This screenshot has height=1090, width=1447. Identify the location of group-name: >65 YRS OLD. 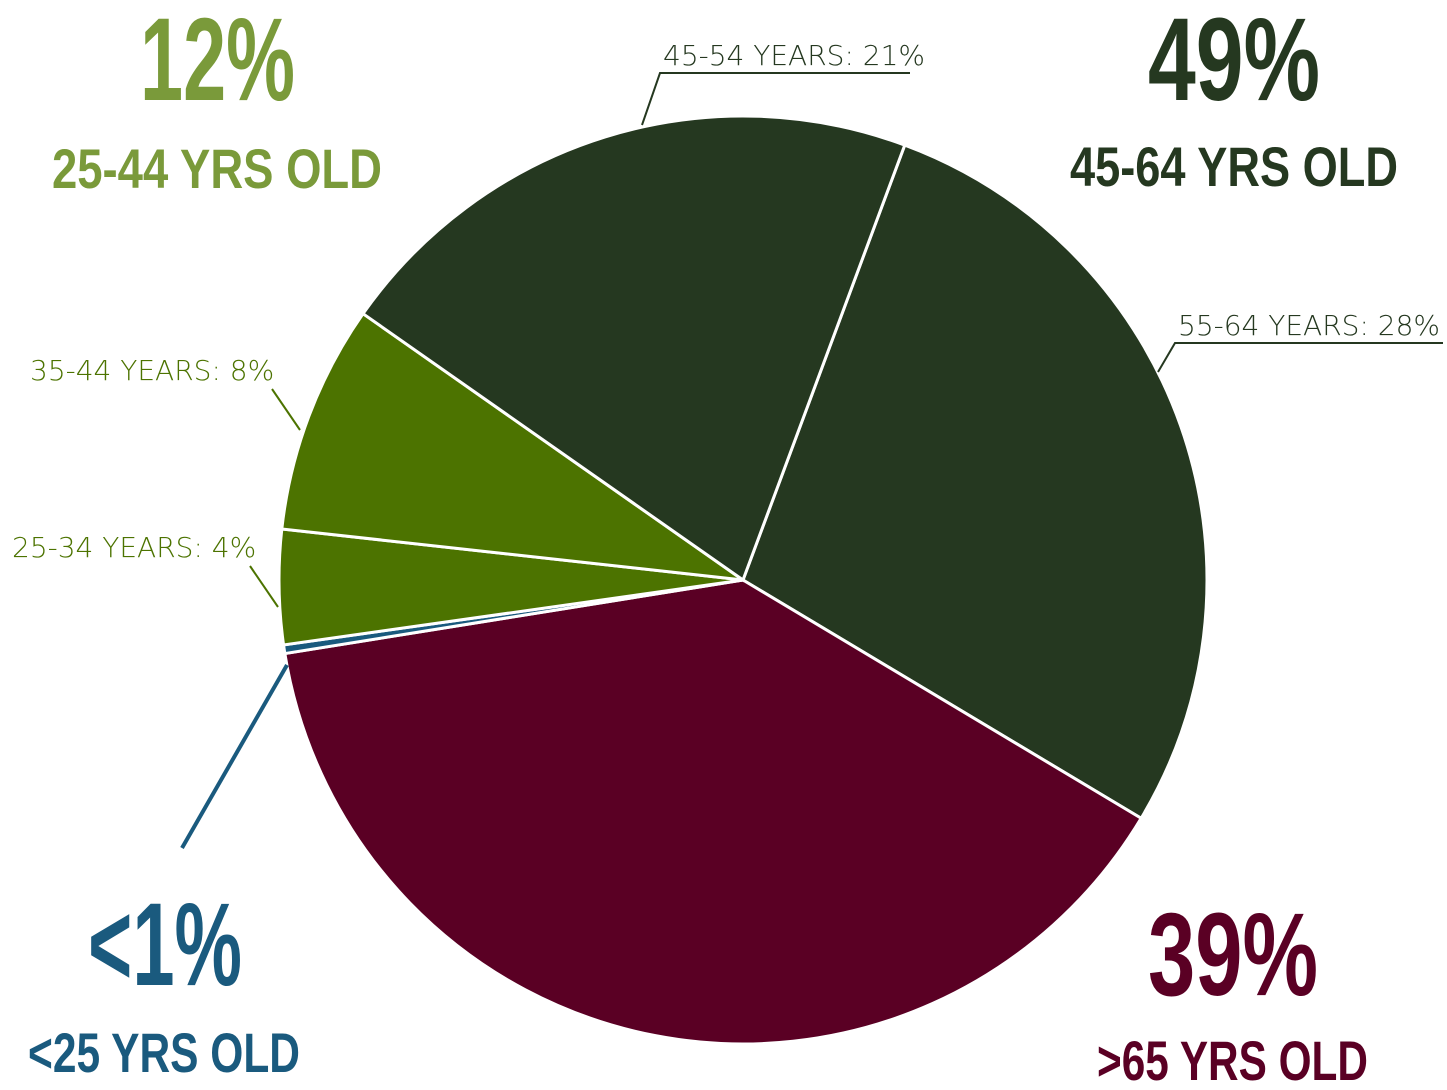
(1232, 1059).